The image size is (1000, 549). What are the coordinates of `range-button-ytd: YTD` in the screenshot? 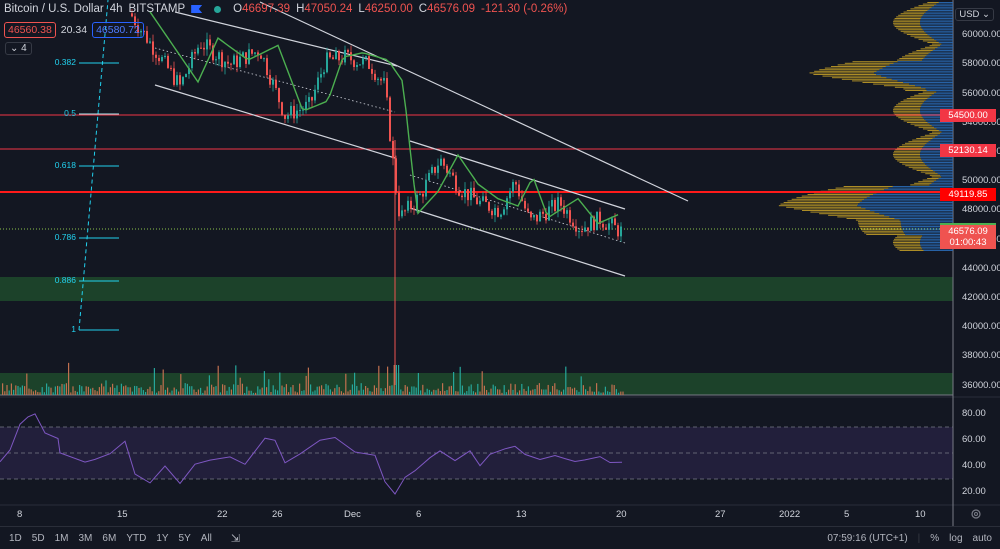 It's located at (136, 538).